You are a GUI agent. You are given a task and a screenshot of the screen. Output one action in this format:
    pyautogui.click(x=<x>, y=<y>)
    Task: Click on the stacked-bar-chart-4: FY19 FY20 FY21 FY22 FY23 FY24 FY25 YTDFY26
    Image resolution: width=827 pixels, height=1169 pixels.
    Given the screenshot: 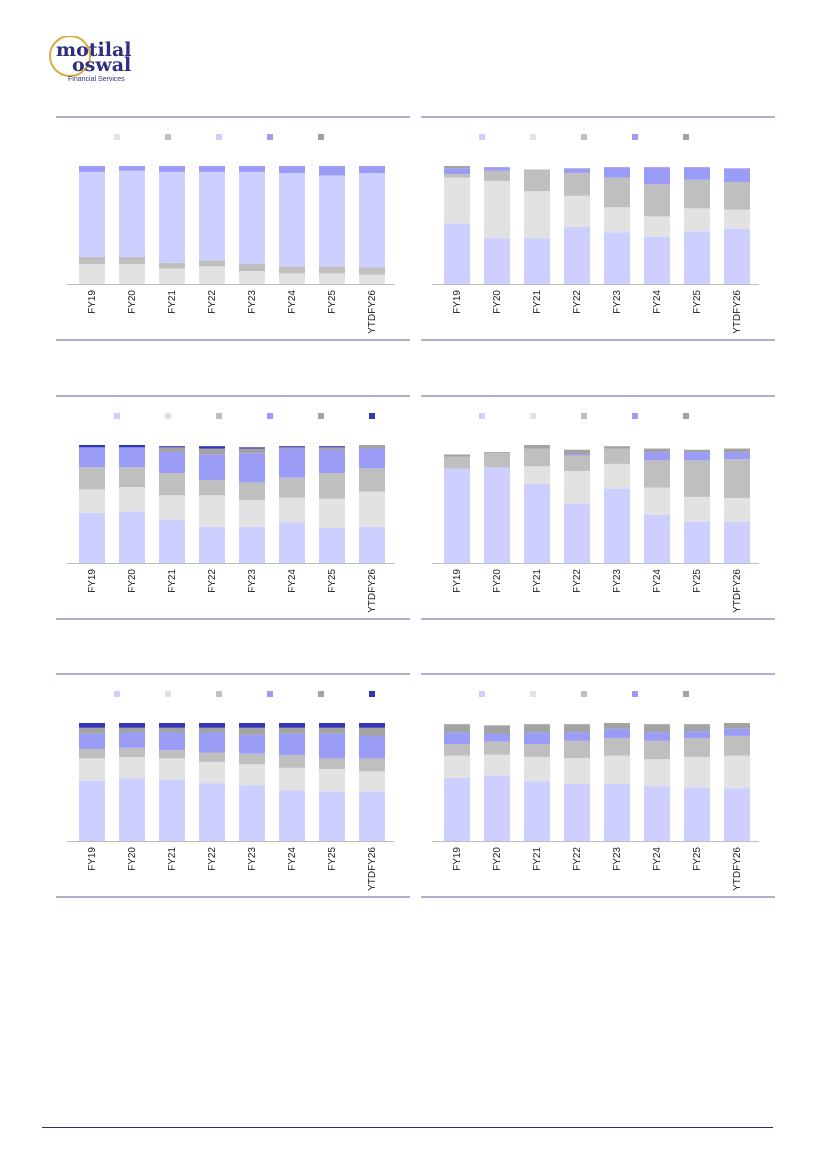 What is the action you would take?
    pyautogui.click(x=598, y=507)
    